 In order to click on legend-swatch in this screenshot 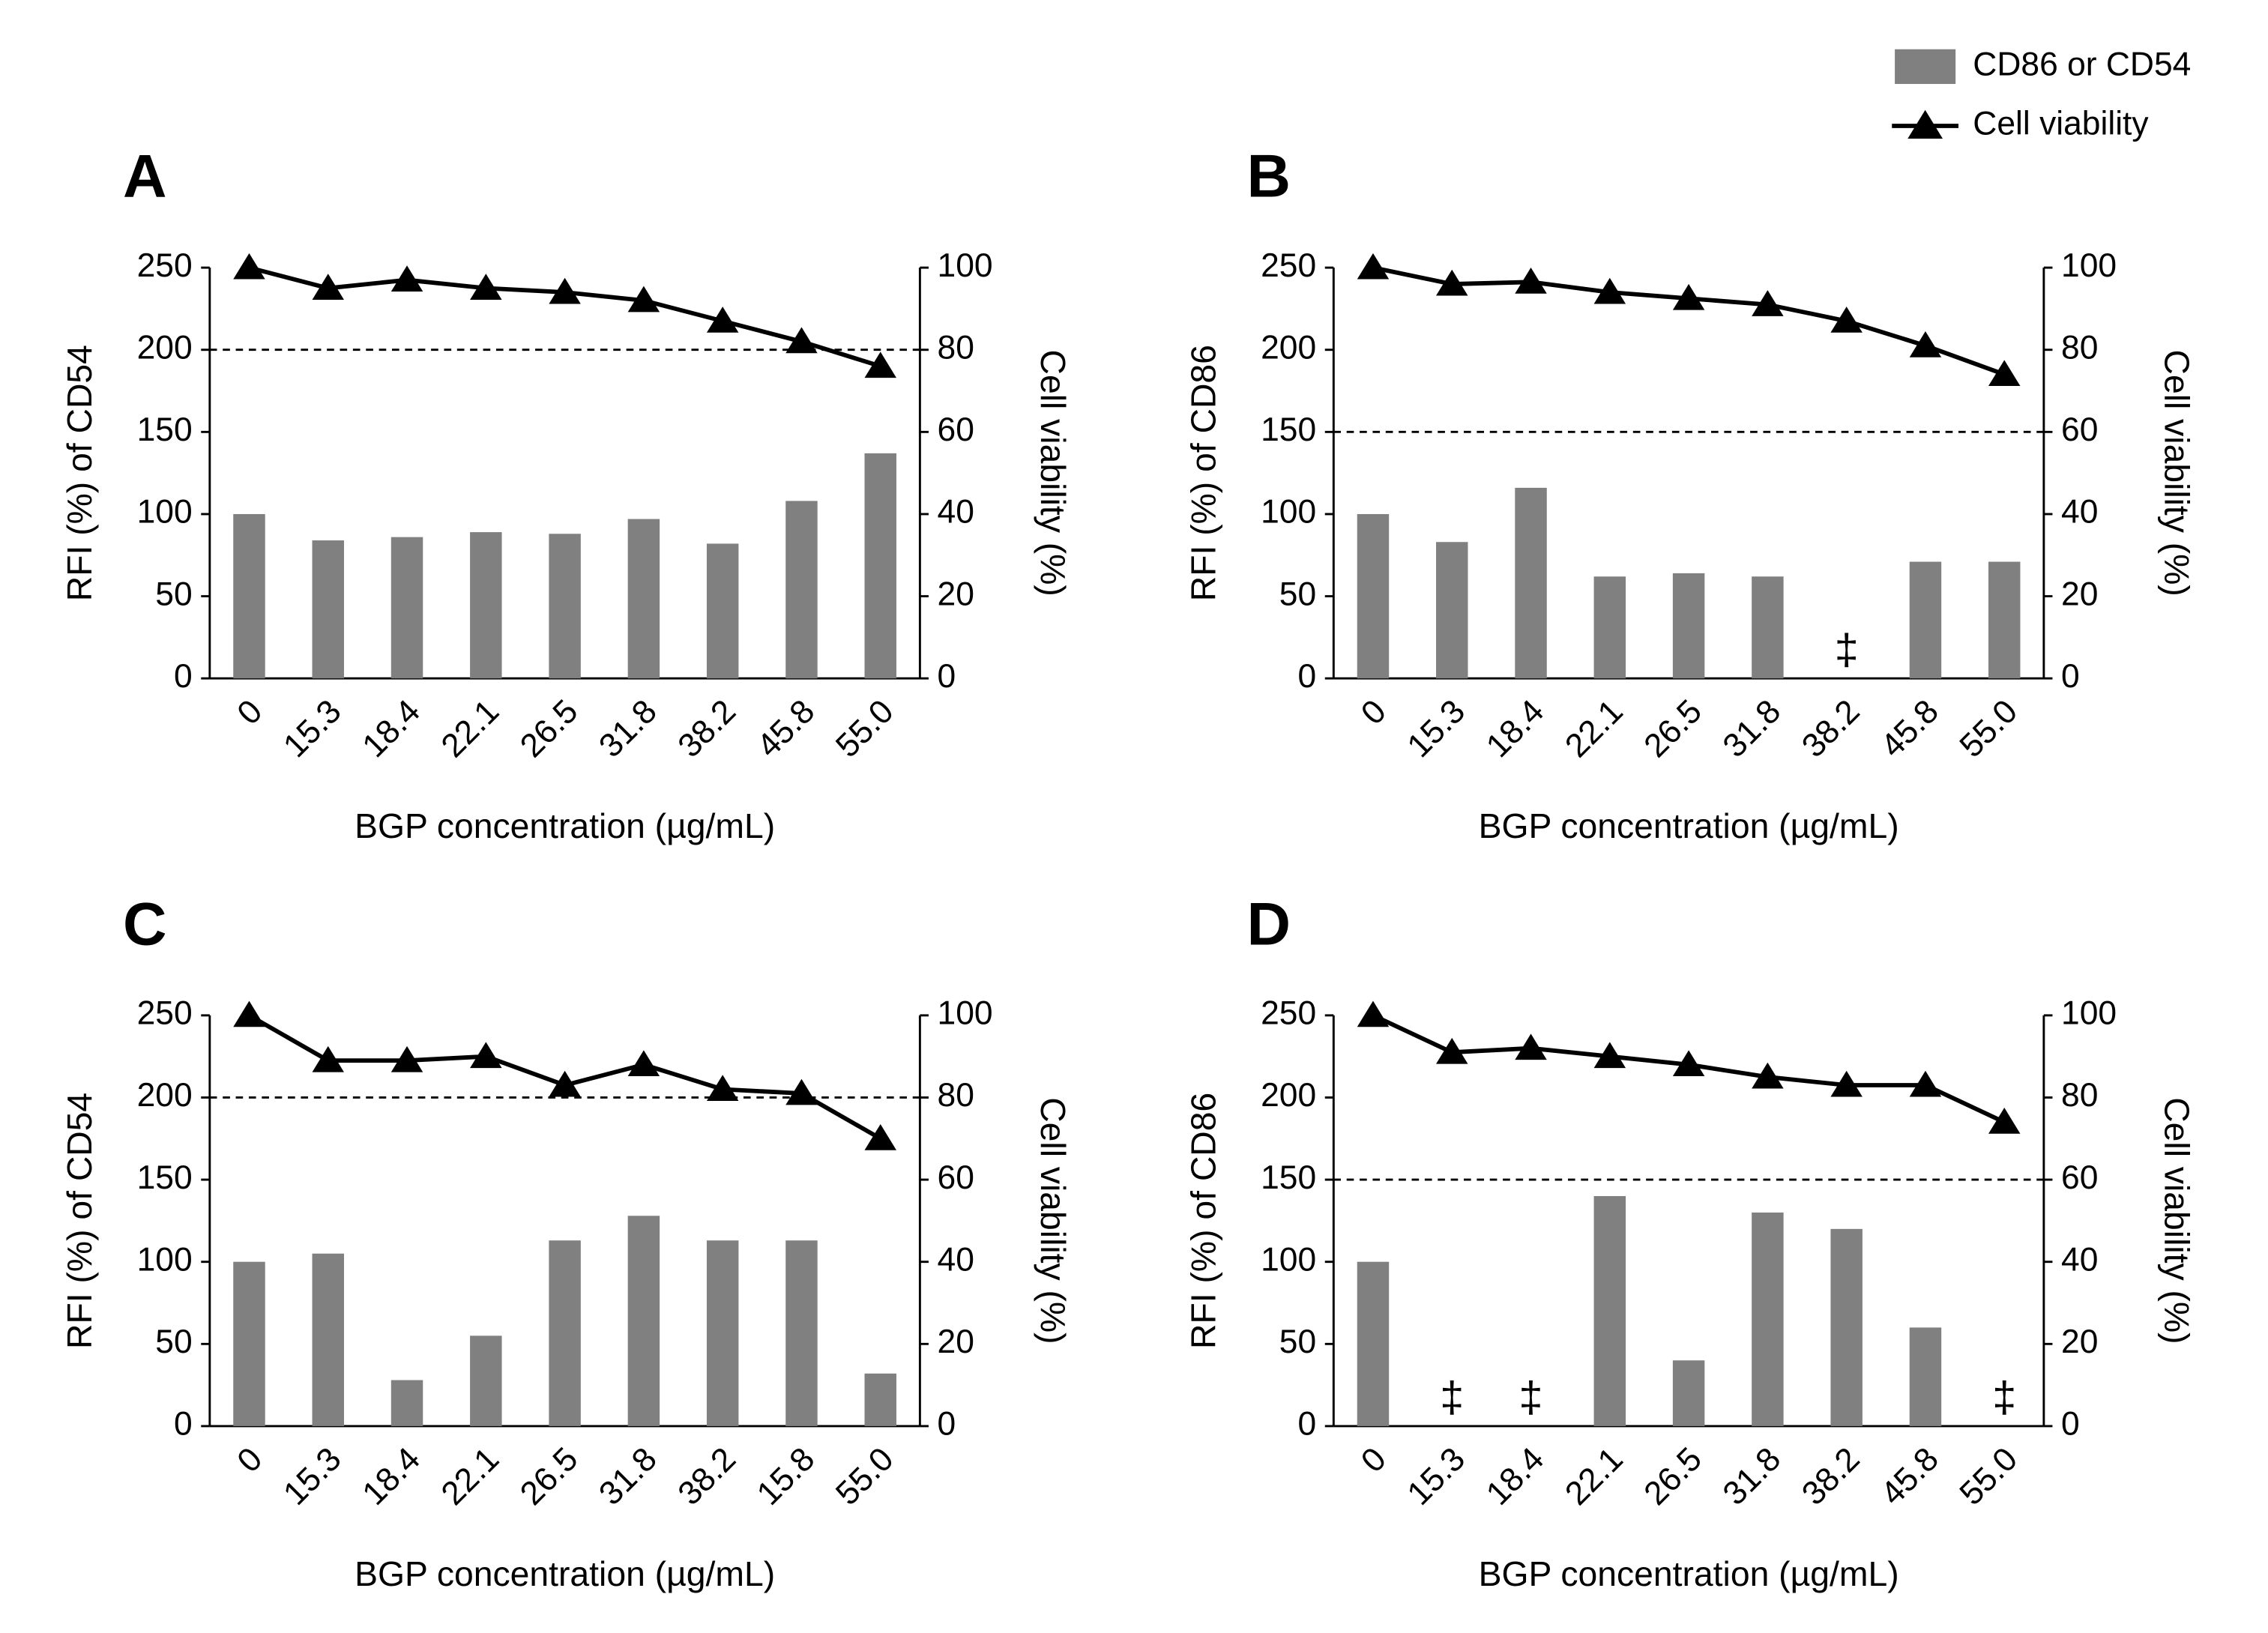, I will do `click(1925, 67)`.